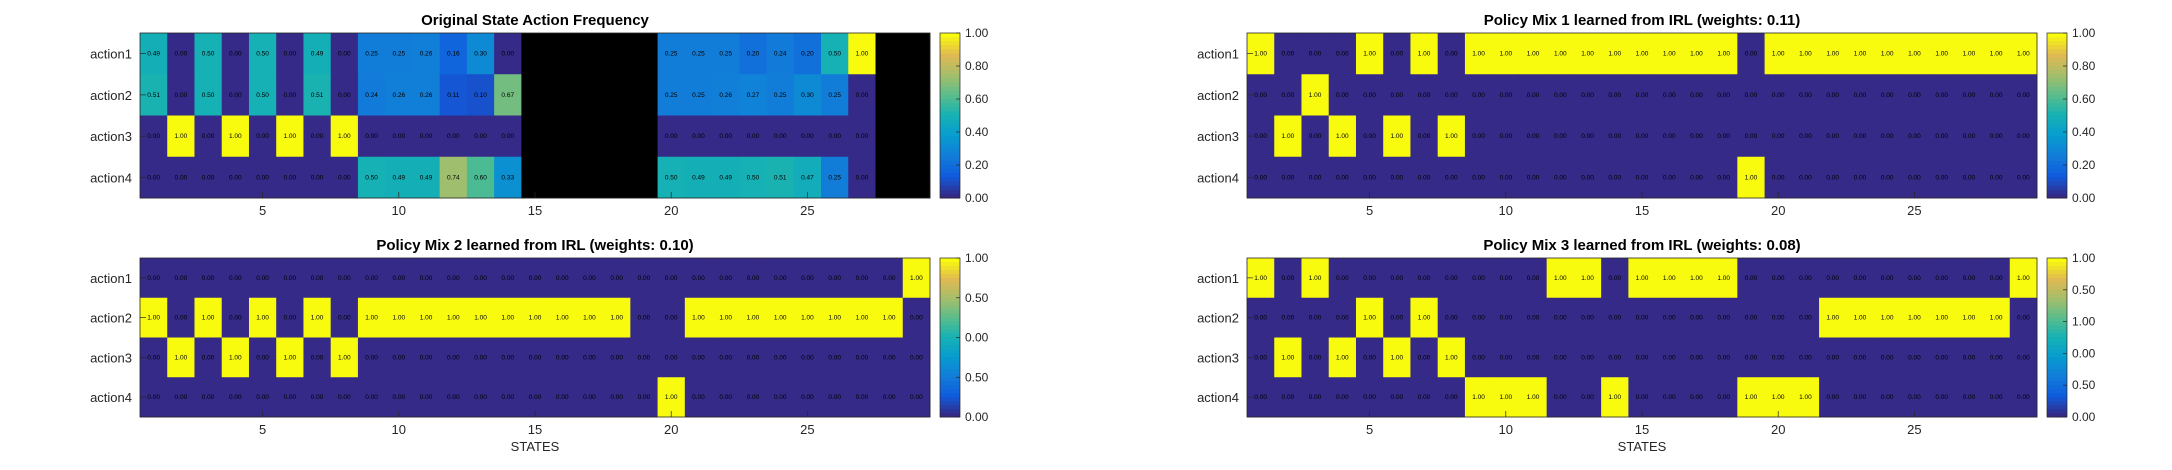 The image size is (2172, 470). Describe the element at coordinates (2084, 353) in the screenshot. I see `colorbar-tick-label: 0.00` at that location.